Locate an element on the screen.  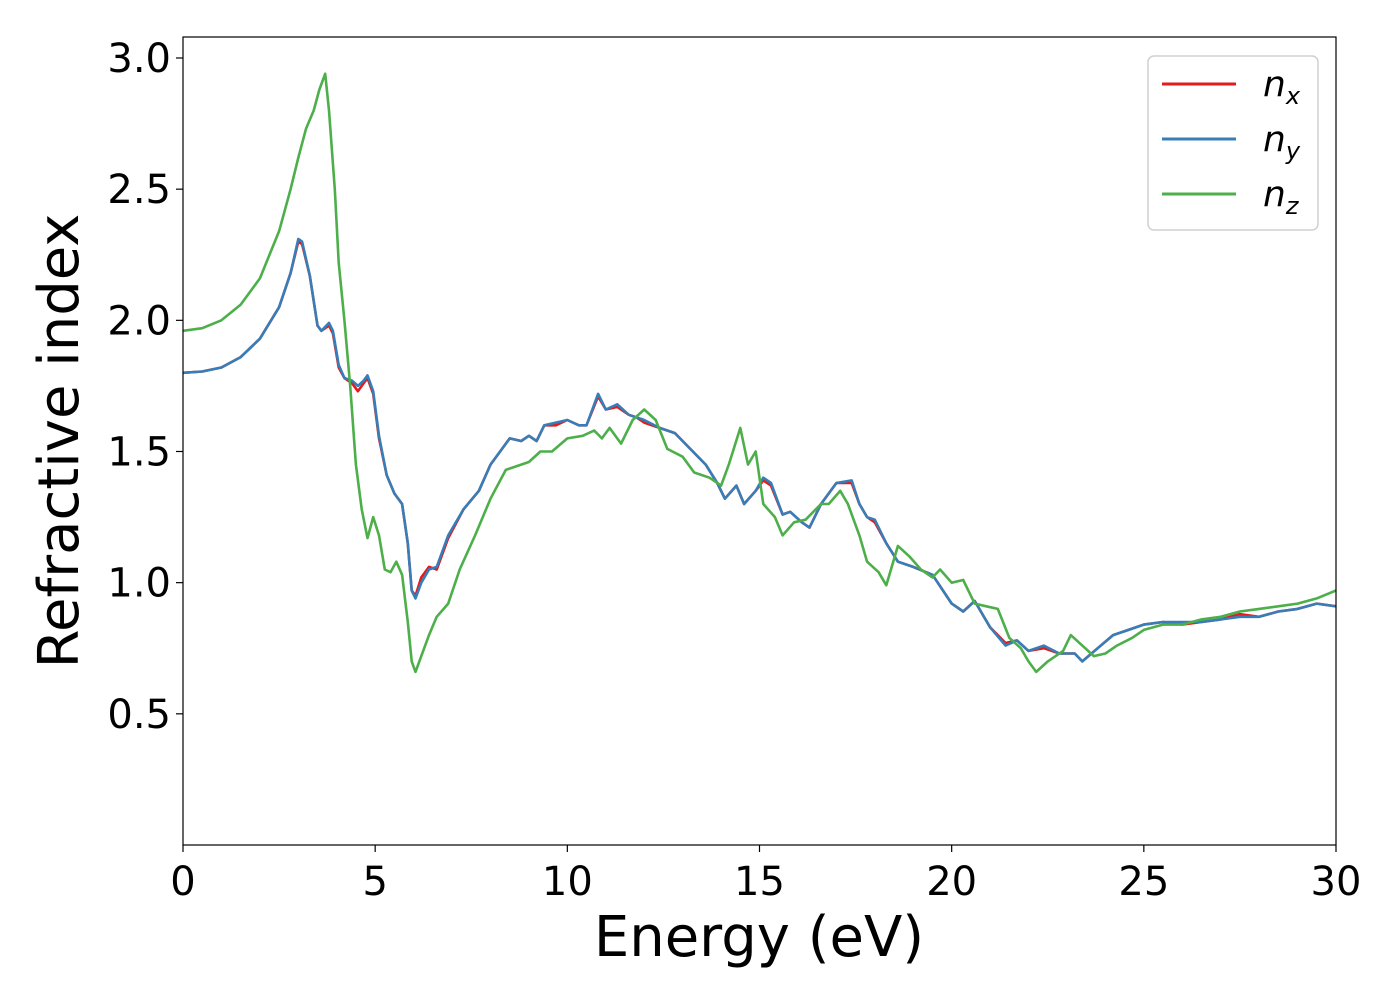
legend-label-nx: nx is located at coordinates (1282, 87).